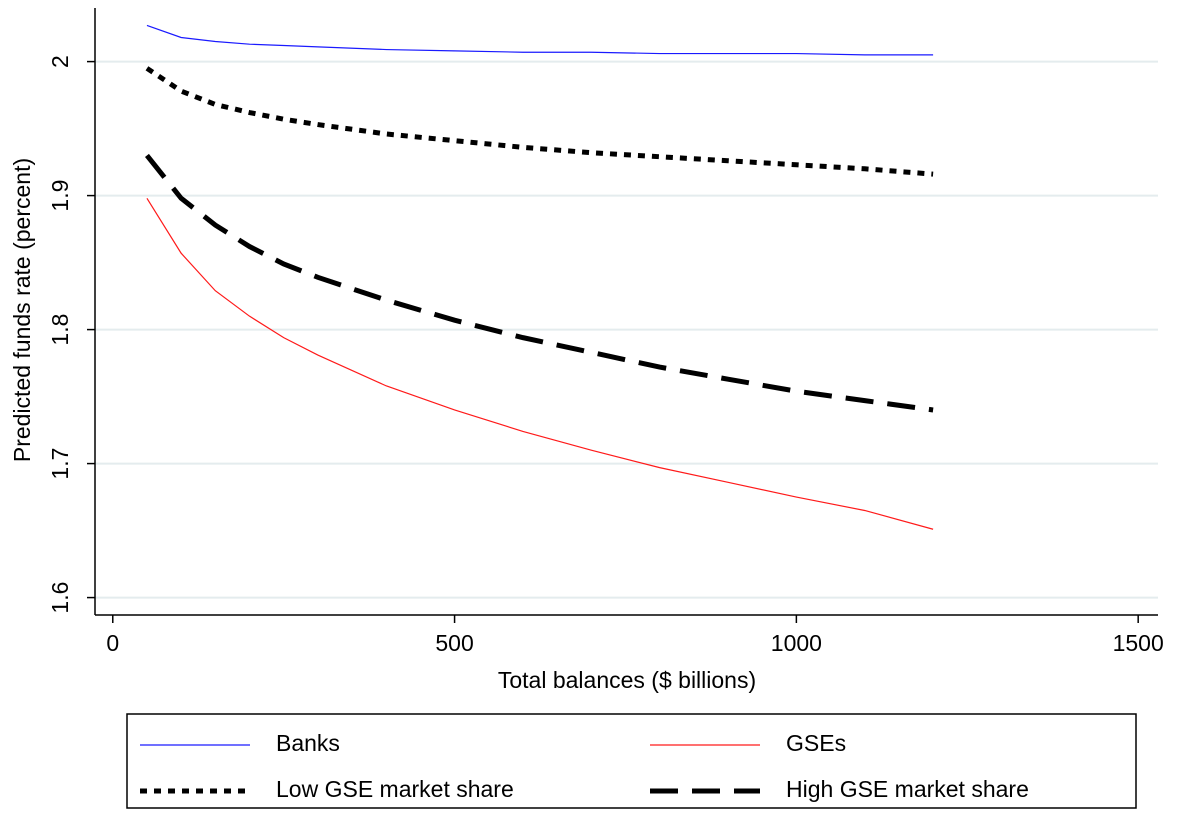  What do you see at coordinates (454, 643) in the screenshot?
I see `x-tick-label: 500` at bounding box center [454, 643].